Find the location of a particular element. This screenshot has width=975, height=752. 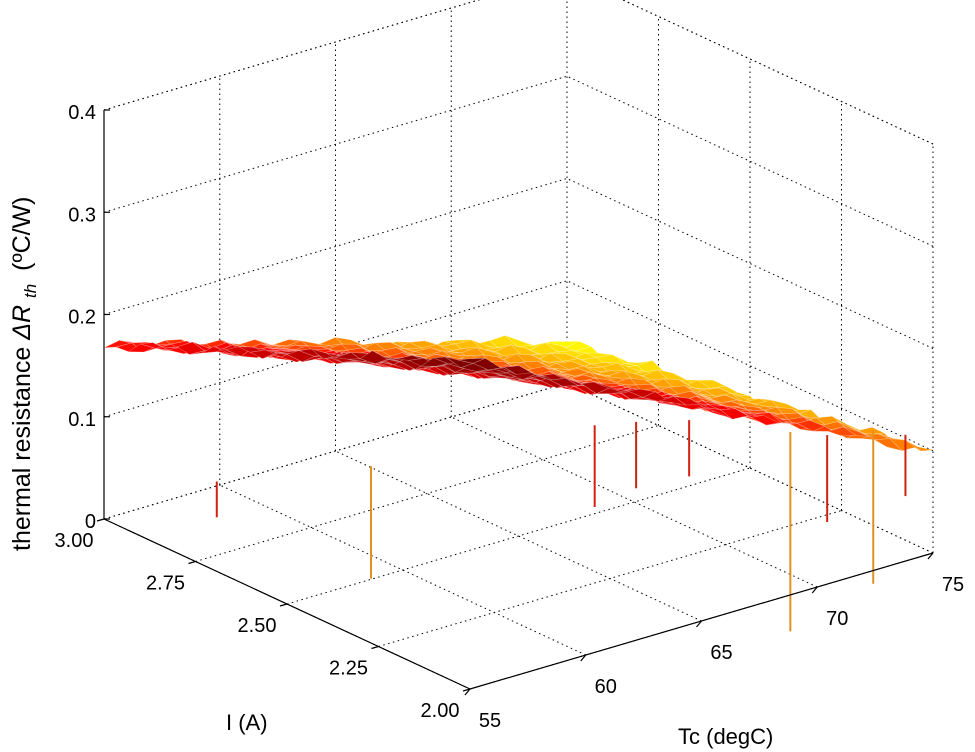

x-tick-label: 75 is located at coordinates (953, 585).